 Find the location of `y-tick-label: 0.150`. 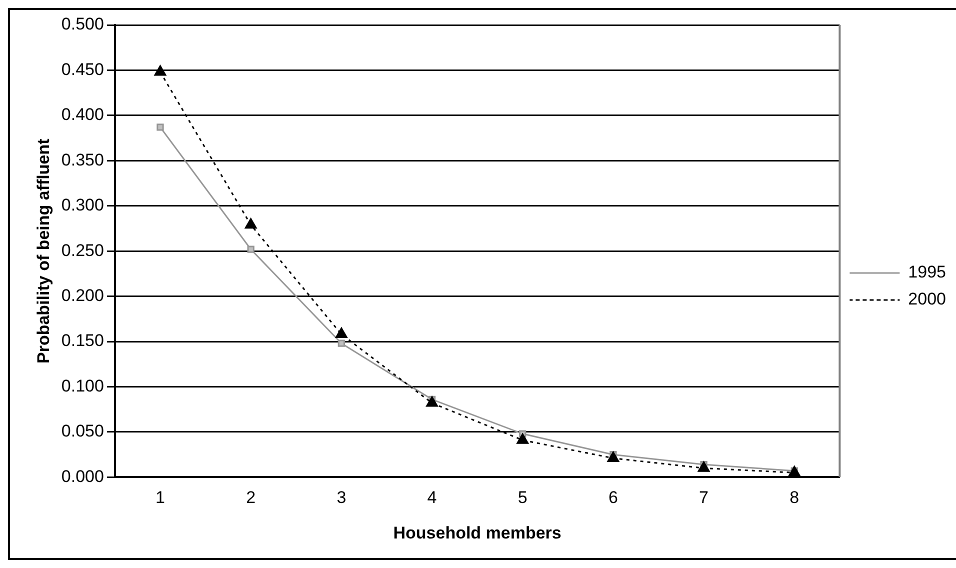

y-tick-label: 0.150 is located at coordinates (82, 340).